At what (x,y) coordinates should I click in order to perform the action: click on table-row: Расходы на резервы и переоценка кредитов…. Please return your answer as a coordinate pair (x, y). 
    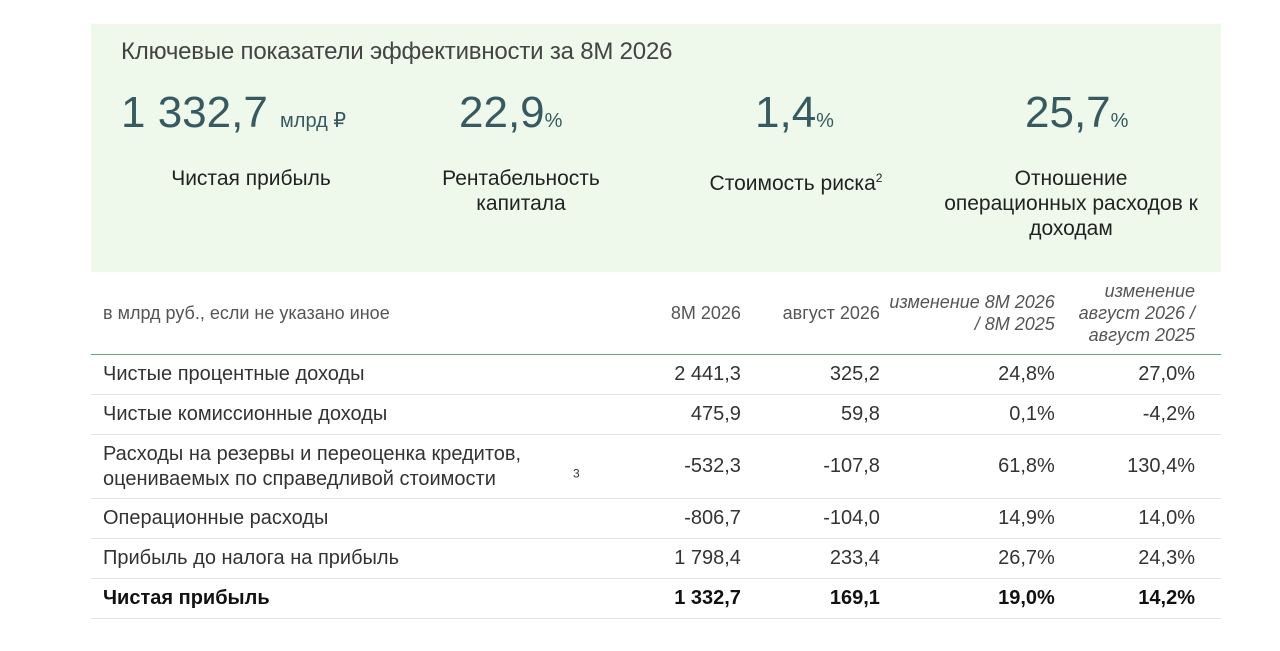
    Looking at the image, I should click on (656, 466).